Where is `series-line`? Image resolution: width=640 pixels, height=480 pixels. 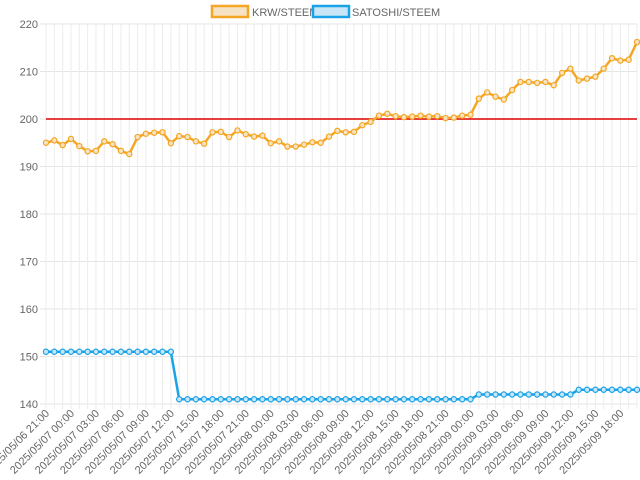
series-line is located at coordinates (341, 375).